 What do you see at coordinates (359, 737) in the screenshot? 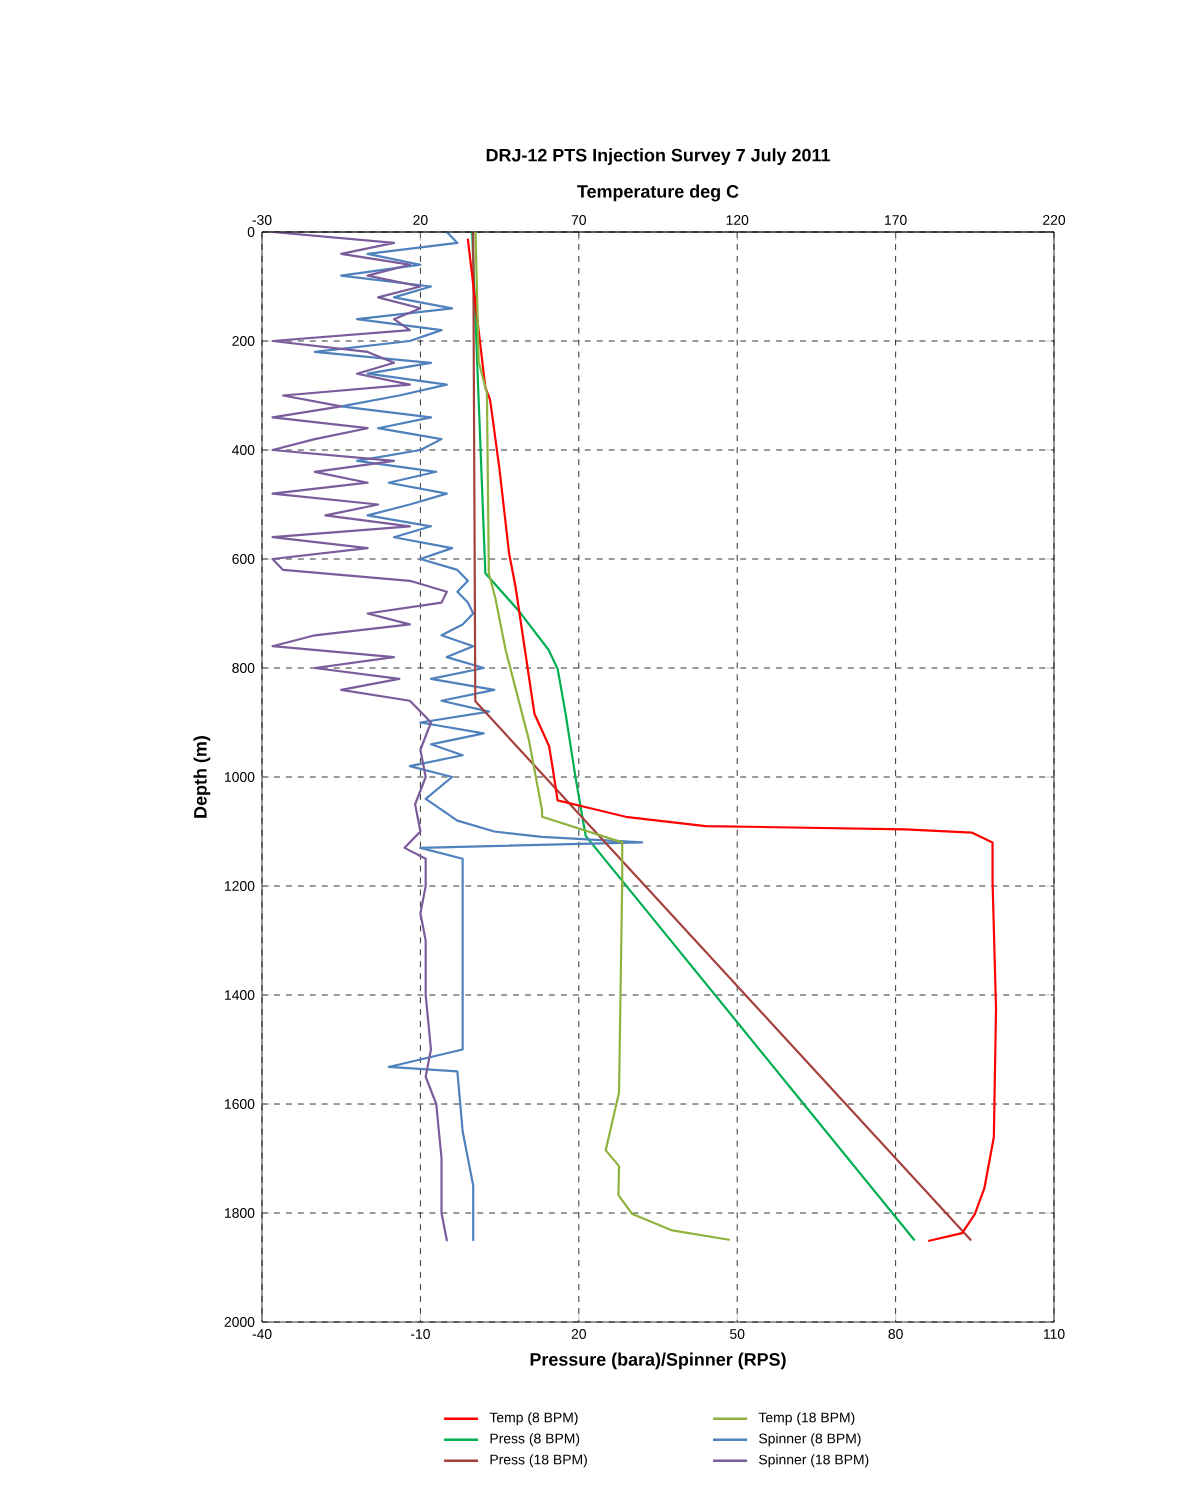
I see `line-series` at bounding box center [359, 737].